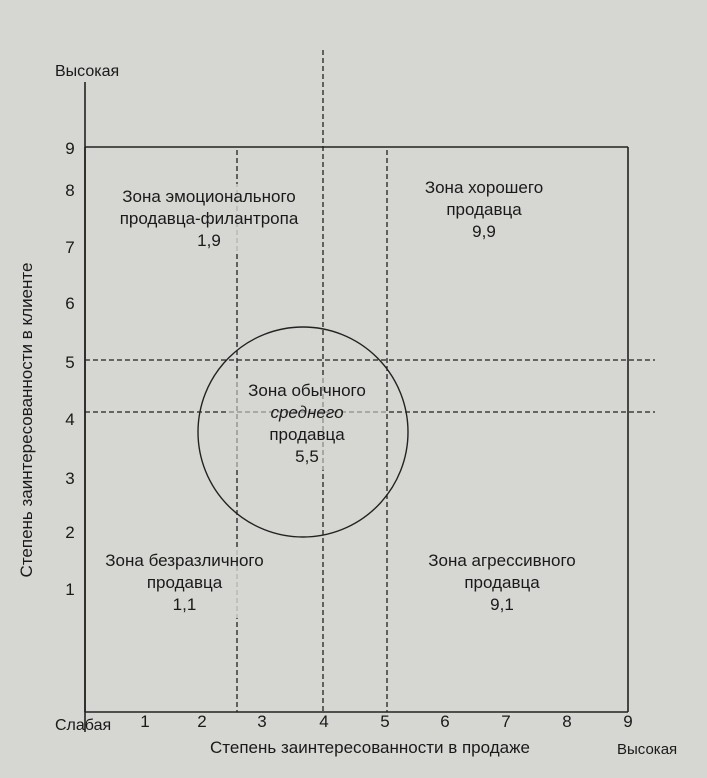  Describe the element at coordinates (70, 303) in the screenshot. I see `y-tick-6: 6` at that location.